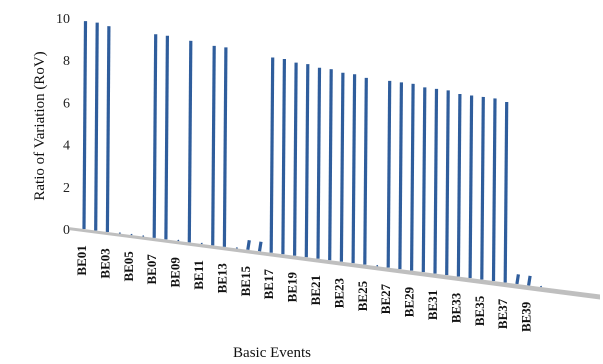  What do you see at coordinates (412, 177) in the screenshot?
I see `bar-be29` at bounding box center [412, 177].